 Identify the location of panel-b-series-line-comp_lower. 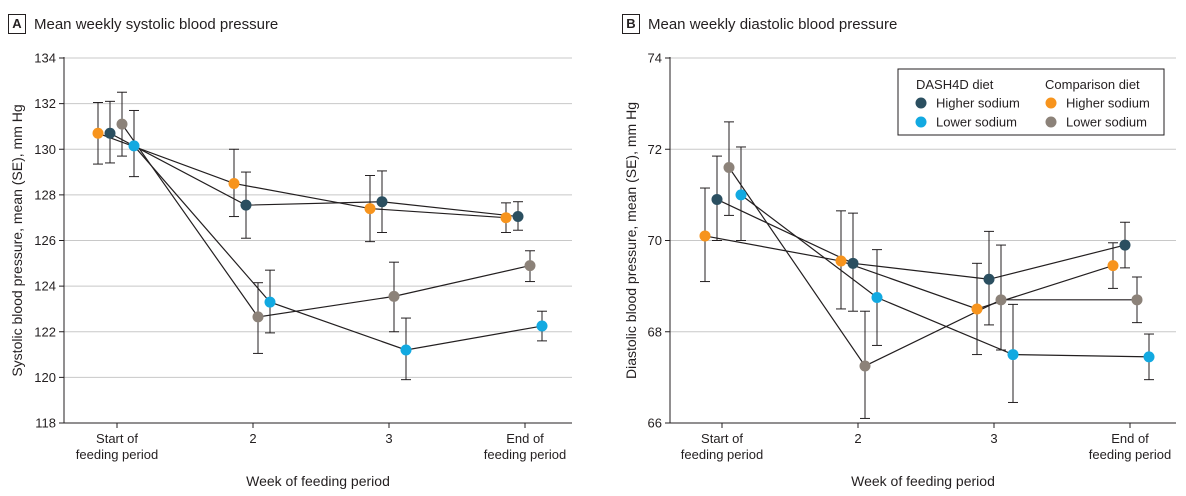
(932, 267).